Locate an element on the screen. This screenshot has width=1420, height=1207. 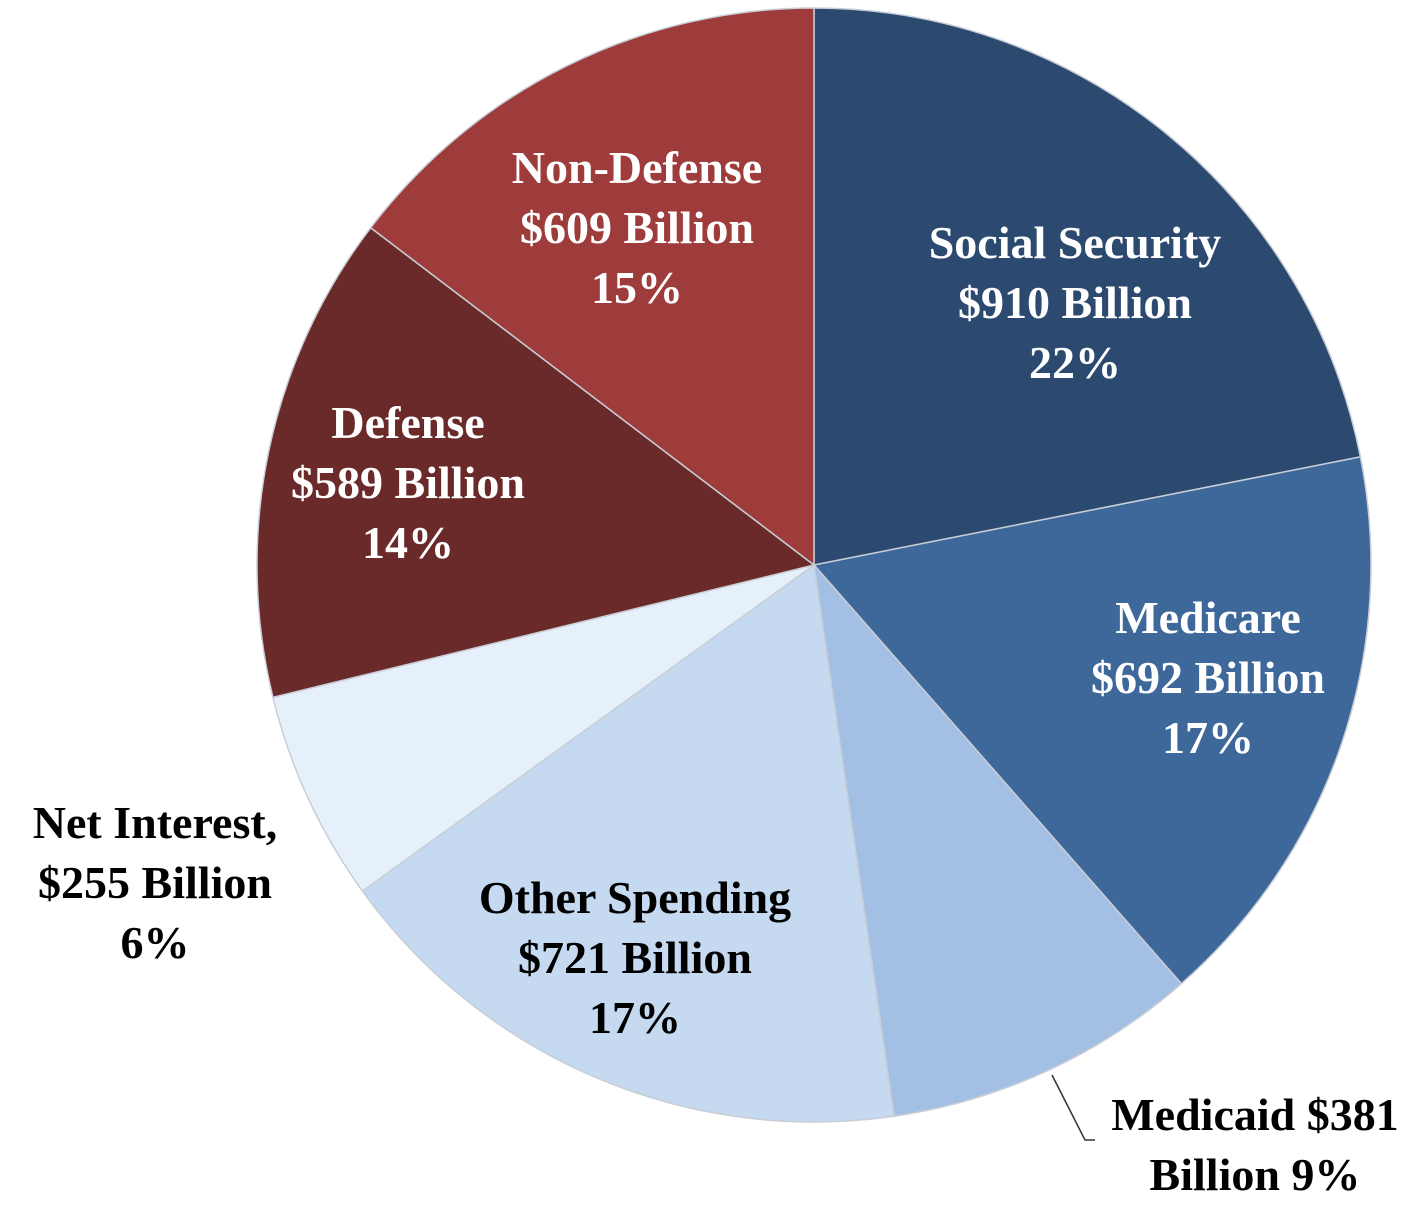
slice-label-social-security: Social Security $910 Billion 22% is located at coordinates (1075, 302).